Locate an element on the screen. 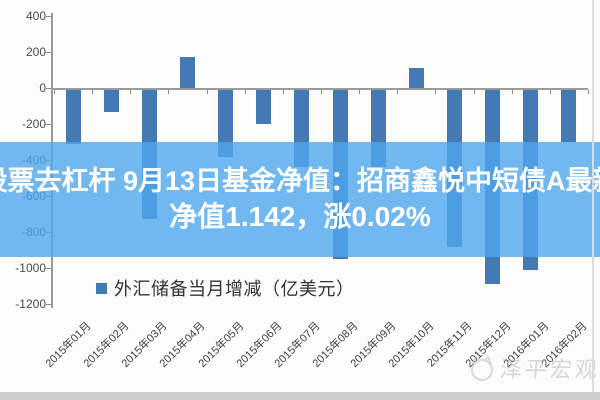 Image resolution: width=600 pixels, height=400 pixels. headline-line1: 股票去杠杆 9月13日基金净值：招商鑫悦中短债A最新 is located at coordinates (300, 181).